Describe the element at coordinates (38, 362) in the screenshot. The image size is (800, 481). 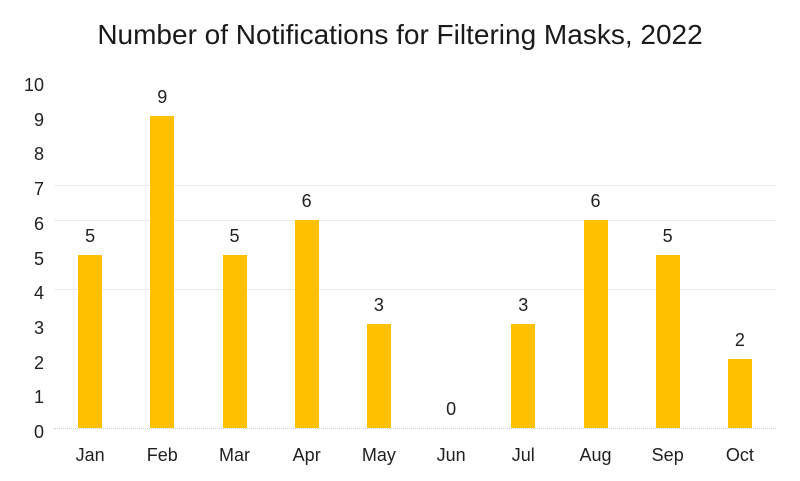
I see `y-tick-label: 2` at that location.